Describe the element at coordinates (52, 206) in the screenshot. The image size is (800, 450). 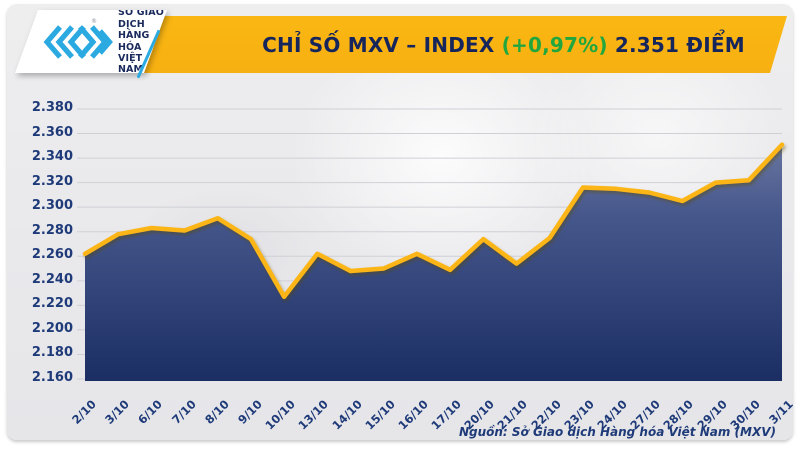
I see `y-tick-label: 2.300` at that location.